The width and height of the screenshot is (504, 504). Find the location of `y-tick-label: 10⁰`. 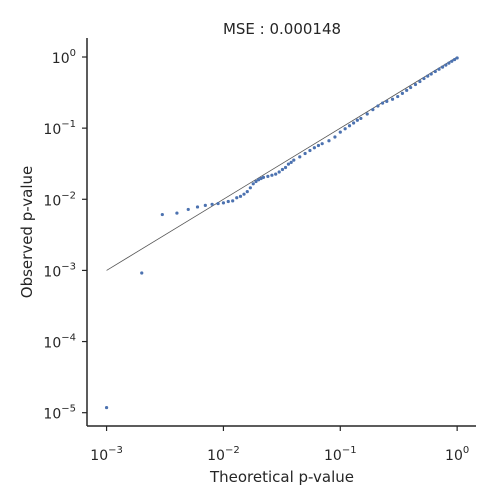

y-tick-label: 10⁰ is located at coordinates (64, 57).